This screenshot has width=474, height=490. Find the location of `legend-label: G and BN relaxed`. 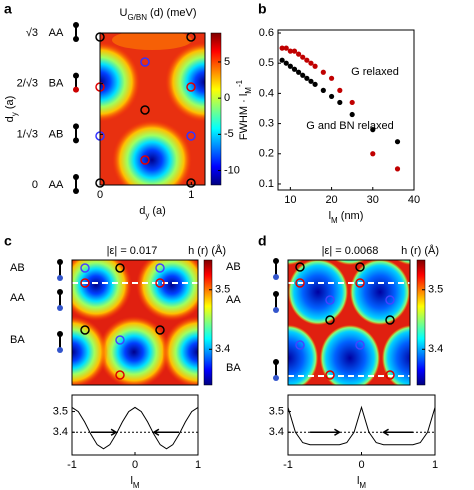

legend-label: G and BN relaxed is located at coordinates (349, 126).